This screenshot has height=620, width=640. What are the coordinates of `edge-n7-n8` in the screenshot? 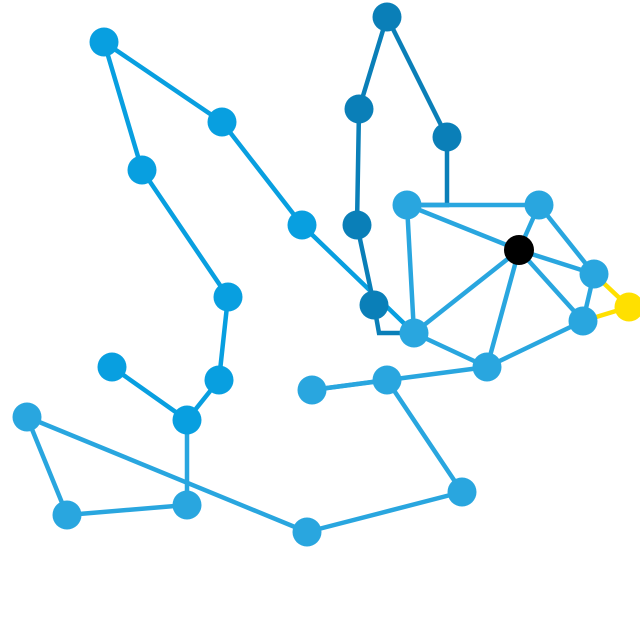 It's located at (149, 393).